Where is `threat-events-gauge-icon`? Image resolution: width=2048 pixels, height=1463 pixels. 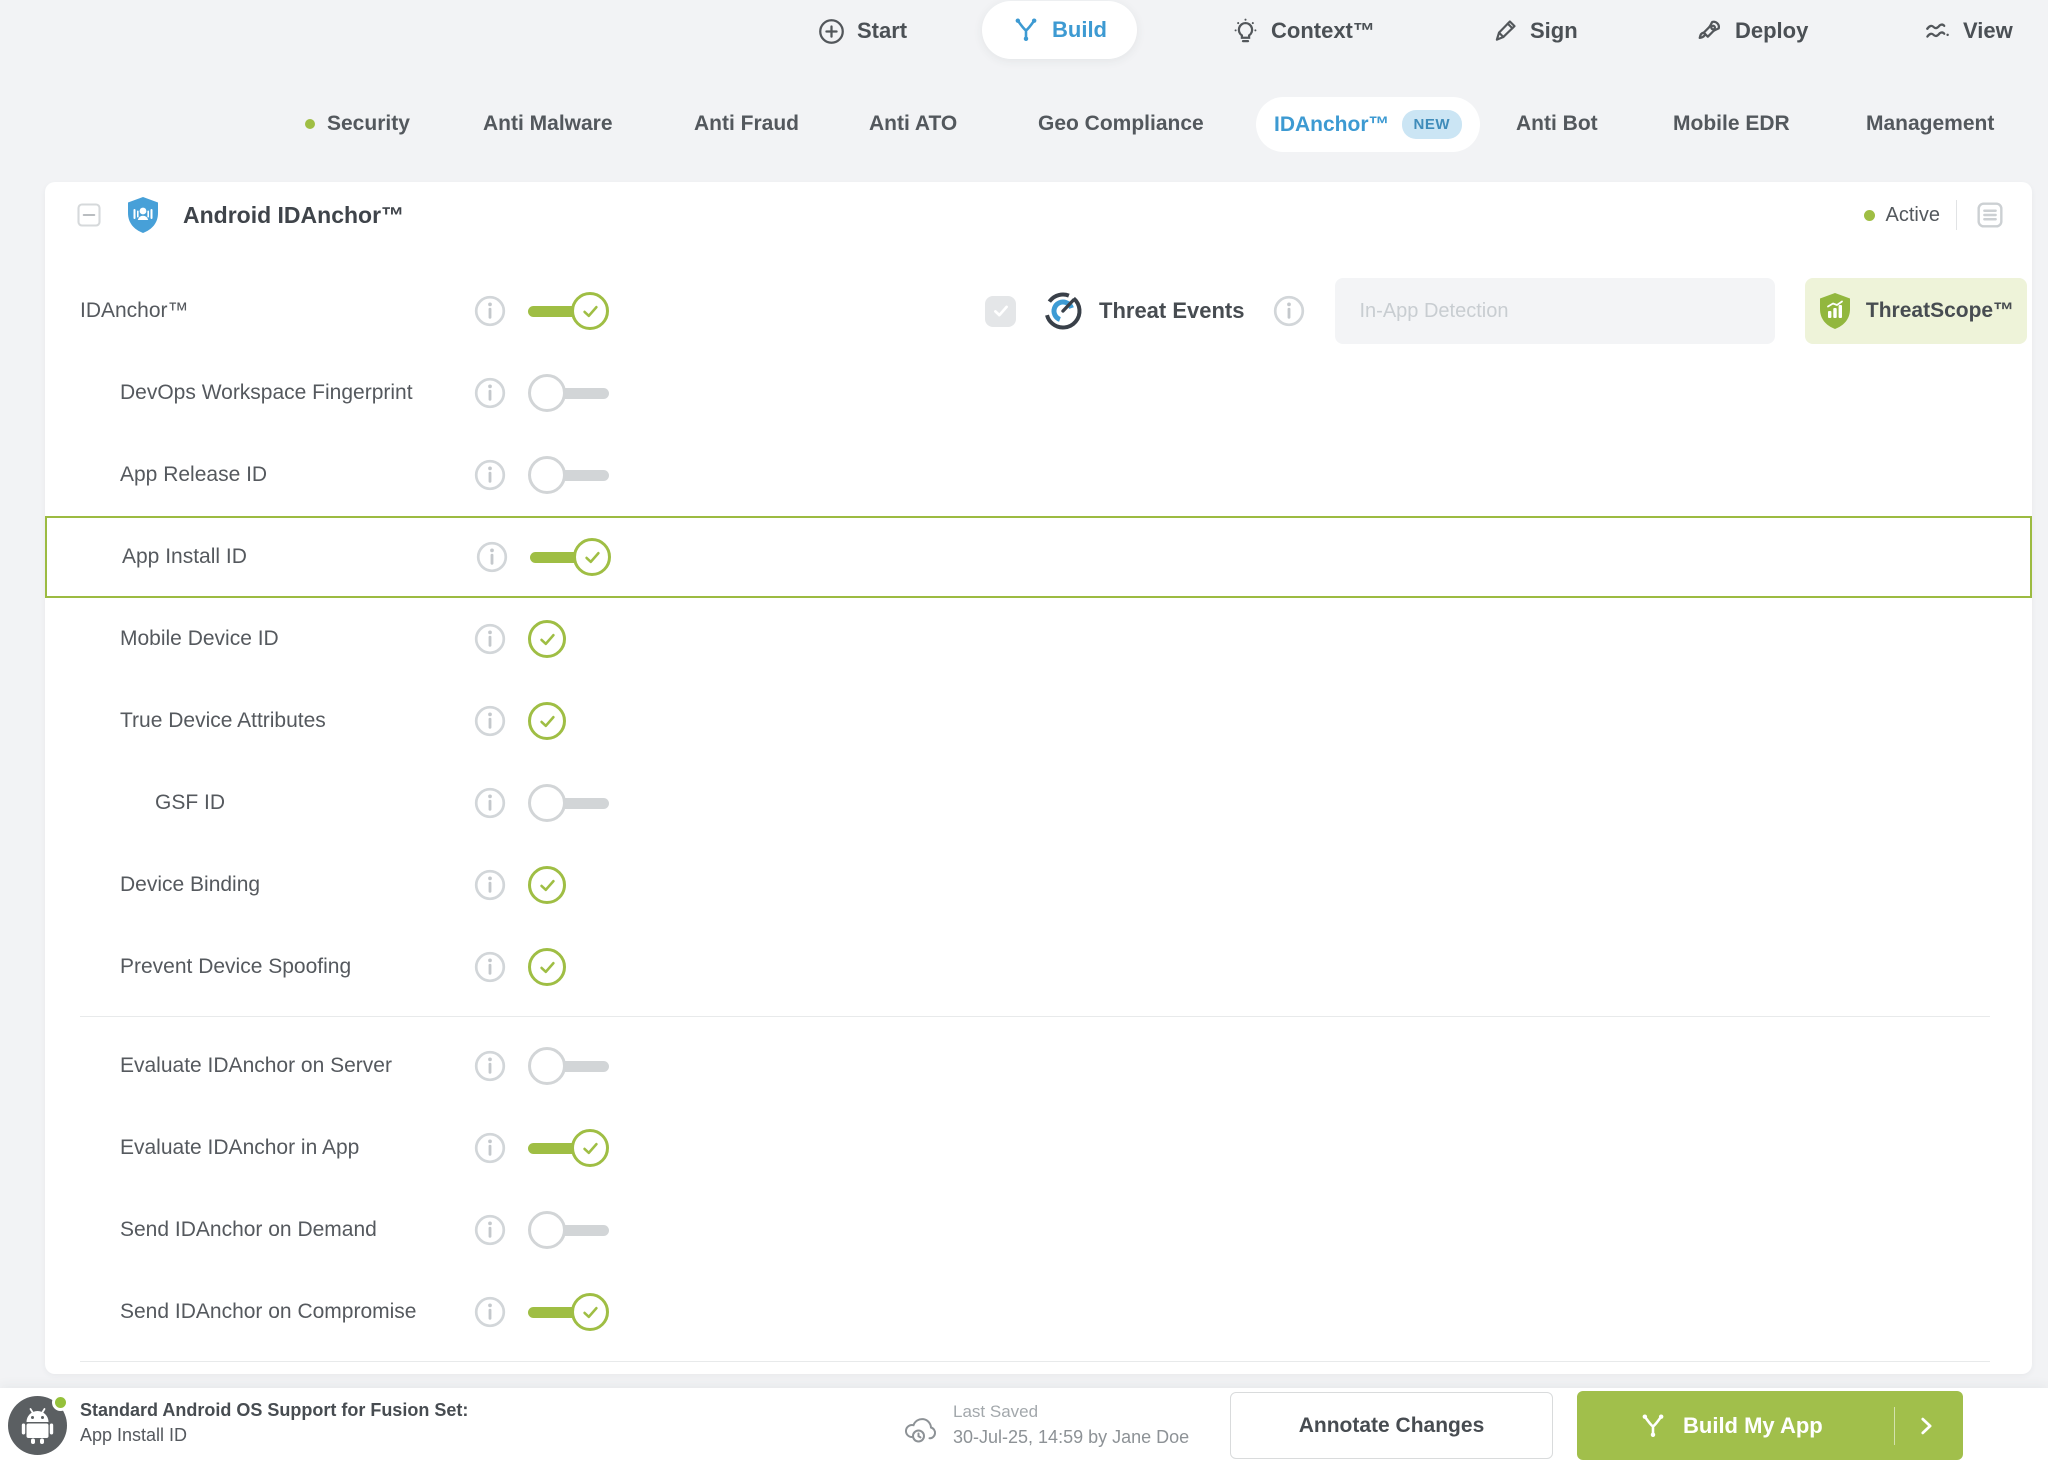 threat-events-gauge-icon is located at coordinates (1063, 311).